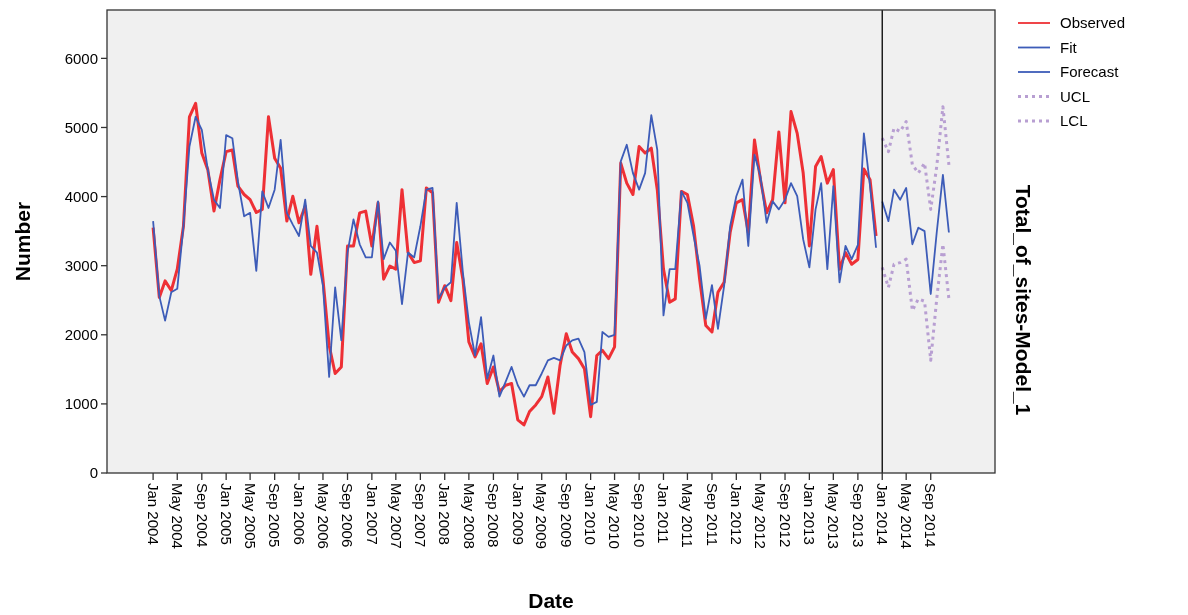 The width and height of the screenshot is (1188, 615). What do you see at coordinates (22, 241) in the screenshot?
I see `y-axis-title: Number` at bounding box center [22, 241].